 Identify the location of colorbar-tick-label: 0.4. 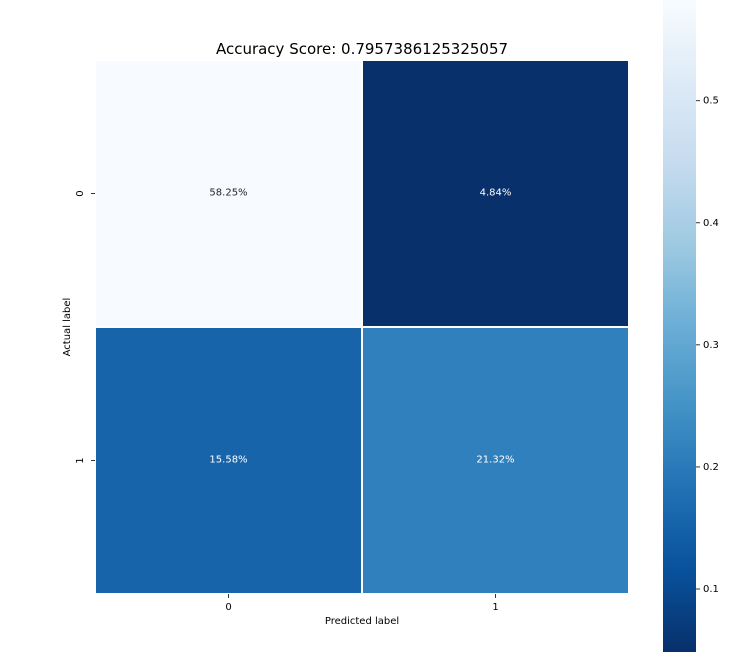
(711, 223).